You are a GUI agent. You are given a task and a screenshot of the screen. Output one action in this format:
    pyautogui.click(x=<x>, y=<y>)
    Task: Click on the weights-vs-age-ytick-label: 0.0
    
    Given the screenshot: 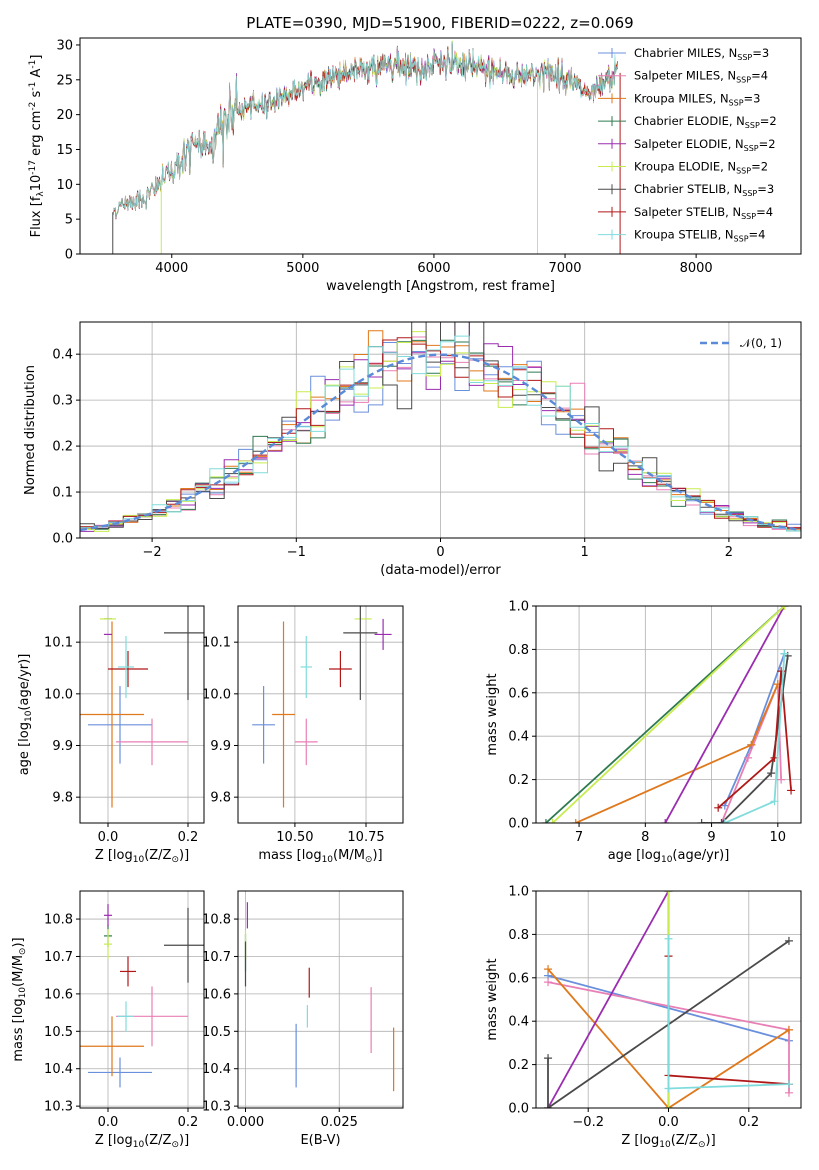 What is the action you would take?
    pyautogui.click(x=518, y=824)
    